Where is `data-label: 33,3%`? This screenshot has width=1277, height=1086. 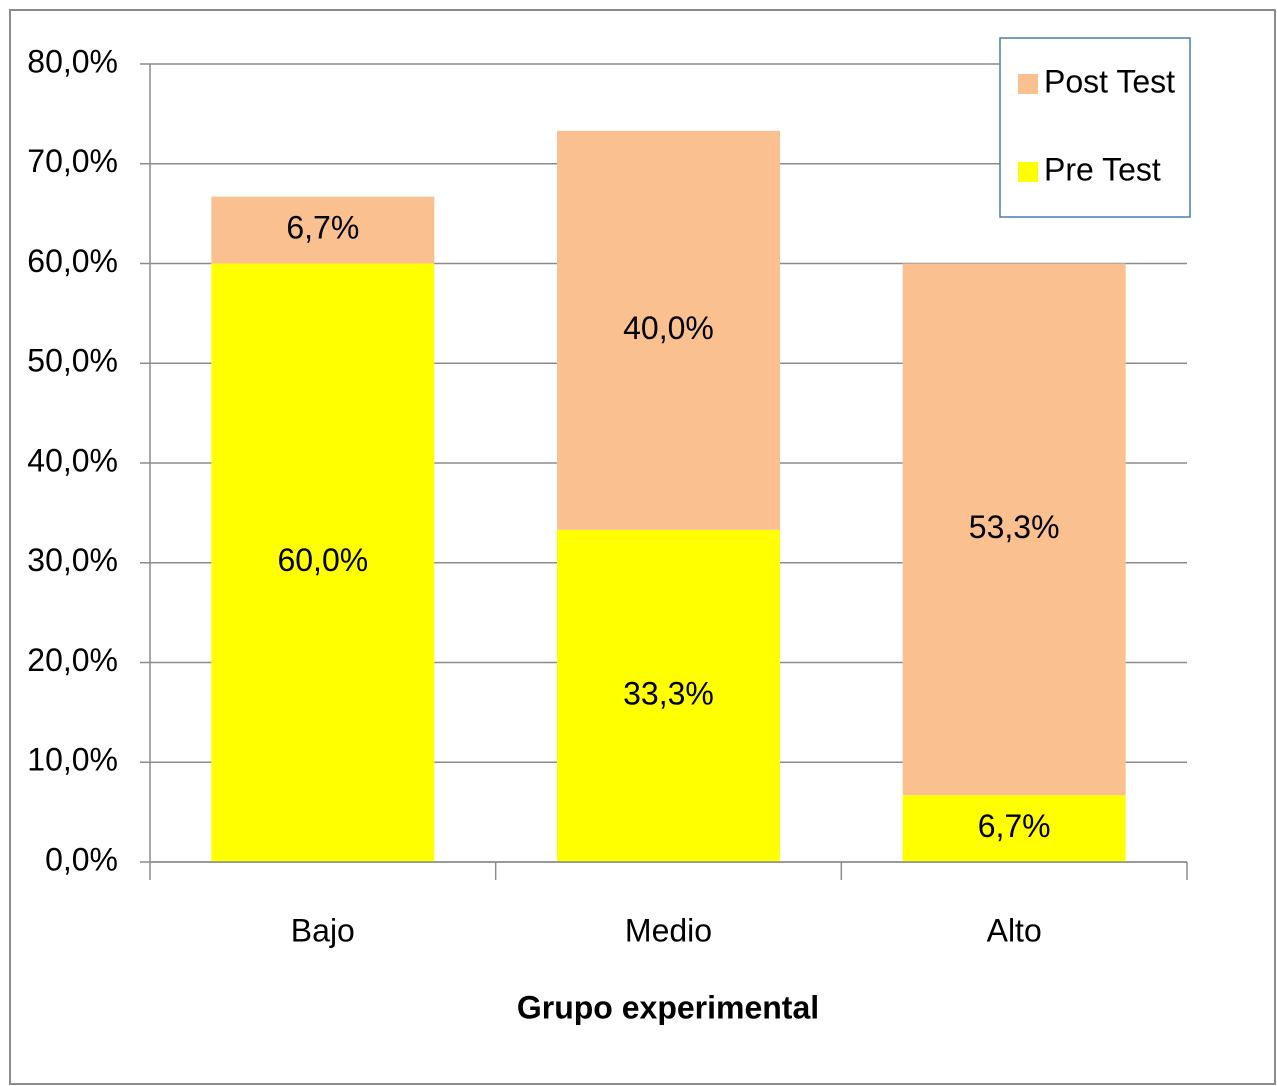 data-label: 33,3% is located at coordinates (668, 693).